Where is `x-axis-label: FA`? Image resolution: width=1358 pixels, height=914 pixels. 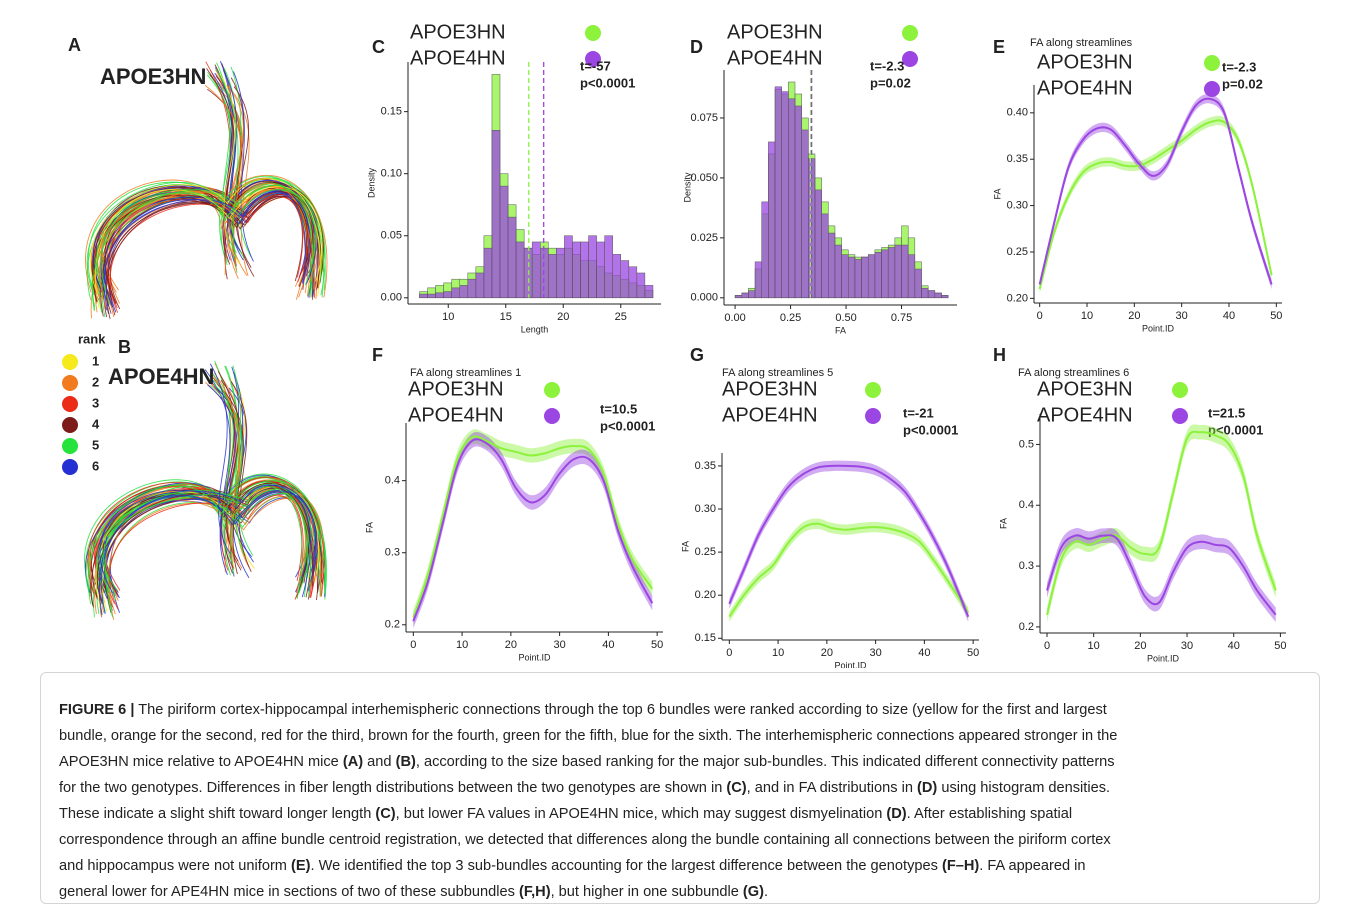
x-axis-label: FA is located at coordinates (840, 330).